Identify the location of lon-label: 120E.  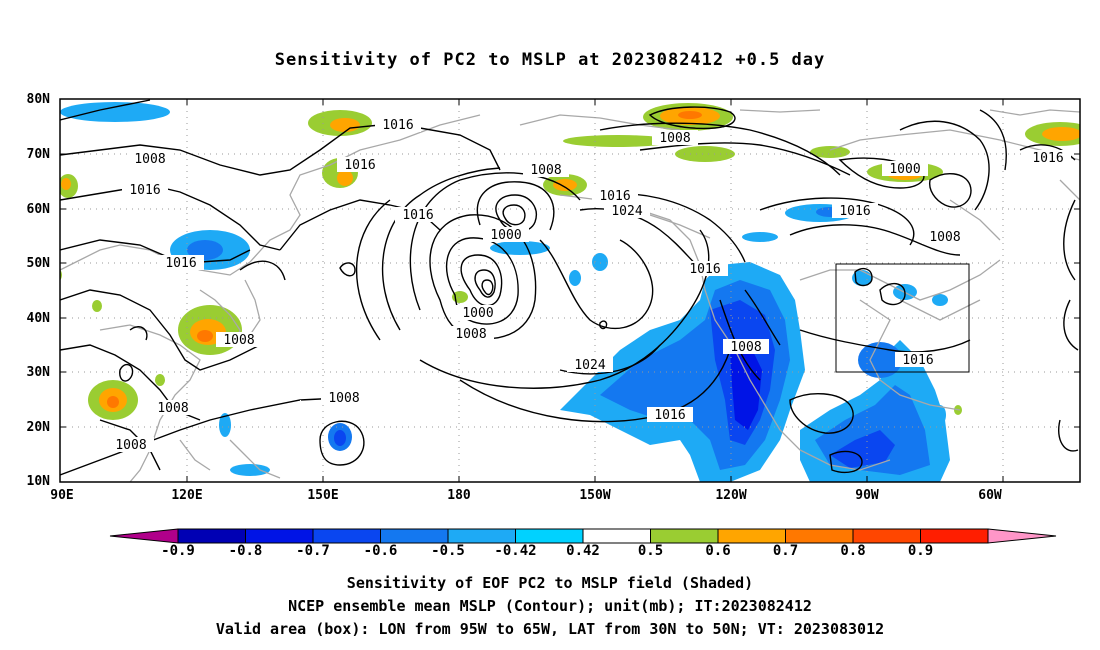
(187, 495).